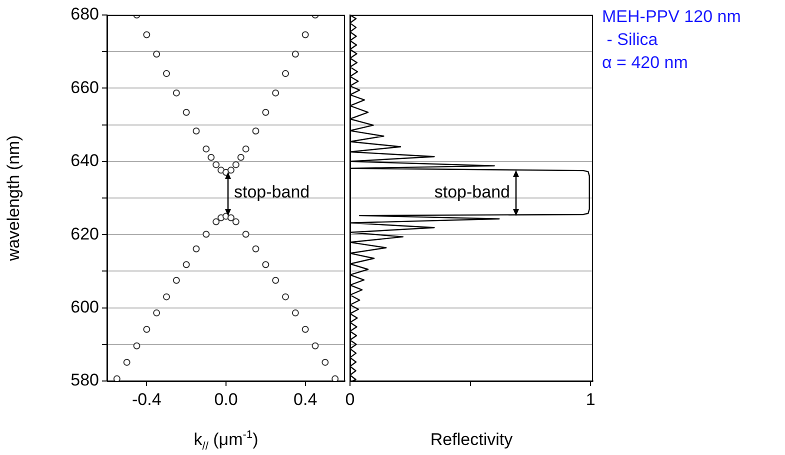 This screenshot has height=455, width=785. Describe the element at coordinates (645, 62) in the screenshot. I see `text: α = 420 nm` at that location.